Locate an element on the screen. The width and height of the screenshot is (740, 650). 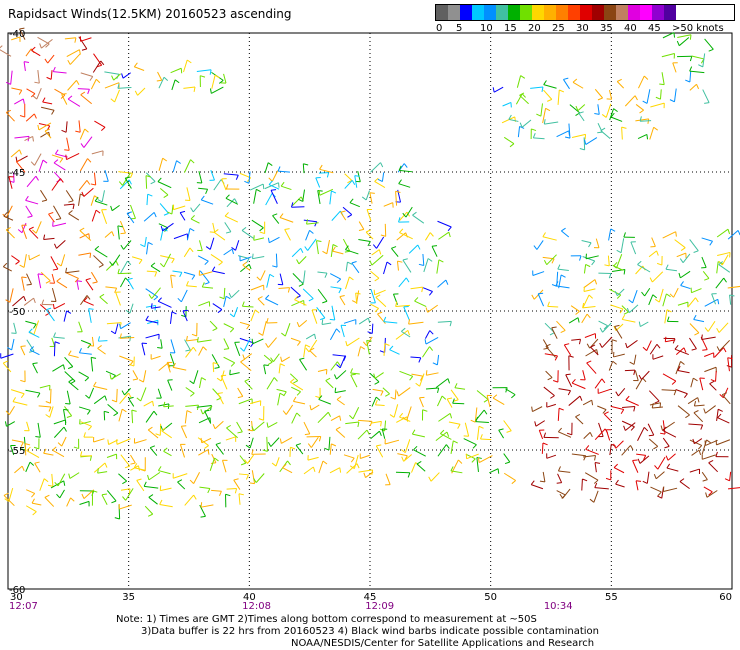
legend-label: 40 is located at coordinates (630, 28).